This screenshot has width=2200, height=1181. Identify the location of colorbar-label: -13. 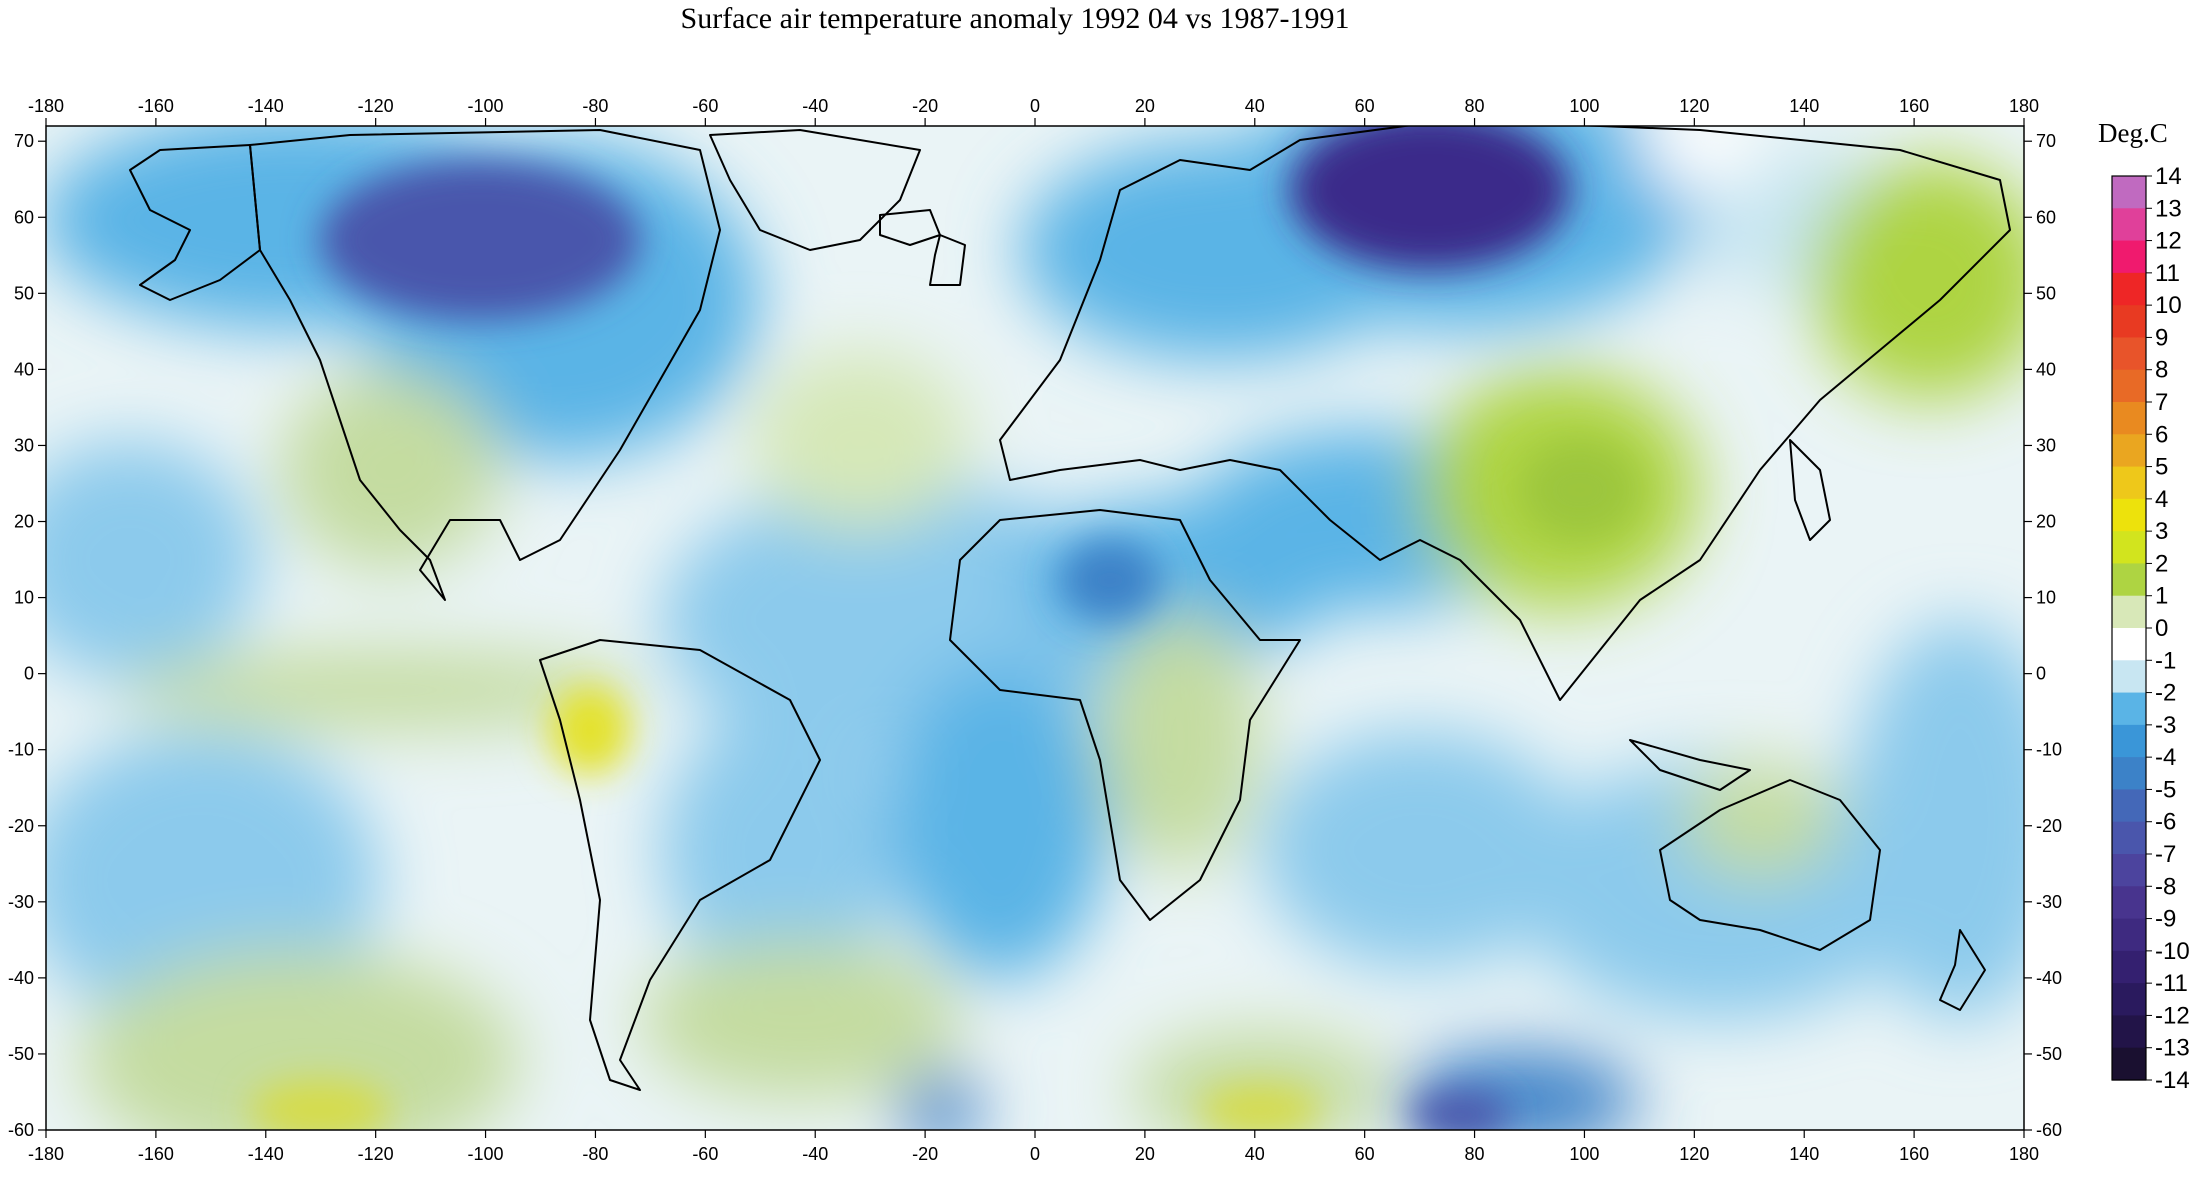
(2172, 1048).